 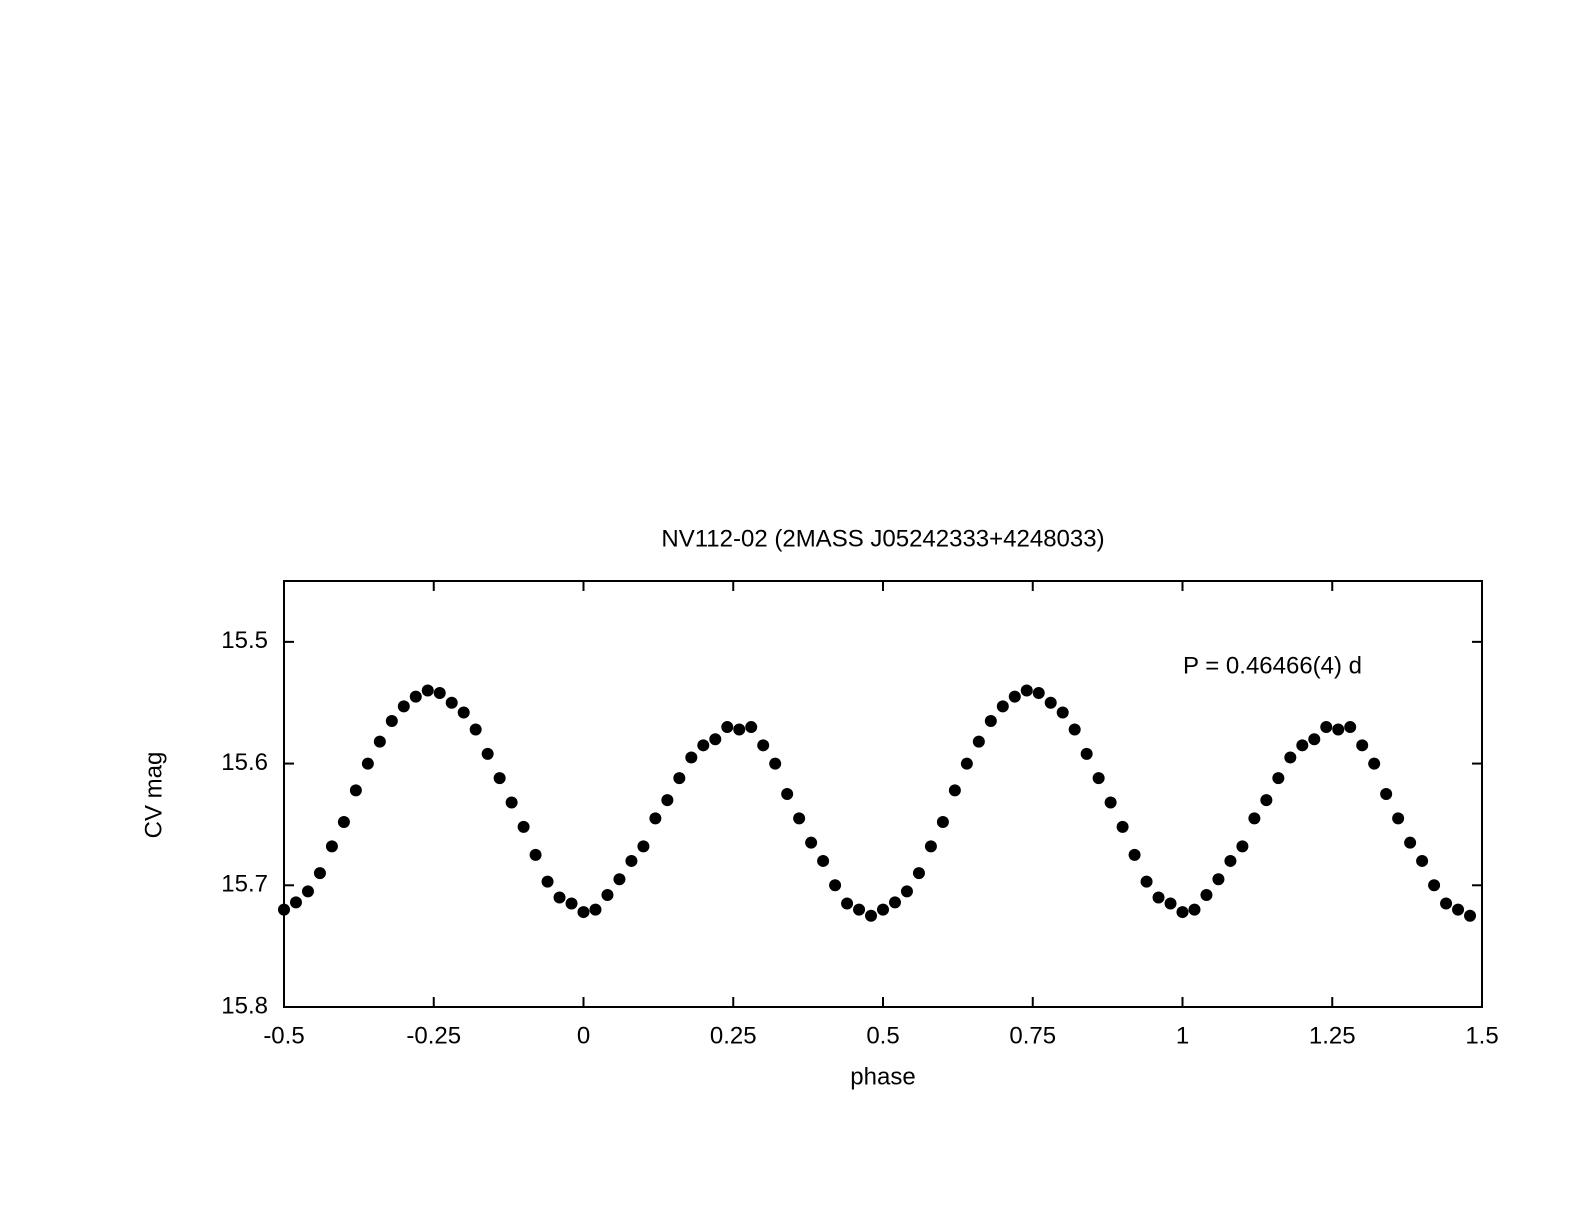 I want to click on y-tick-label: 15.7, so click(x=244, y=884).